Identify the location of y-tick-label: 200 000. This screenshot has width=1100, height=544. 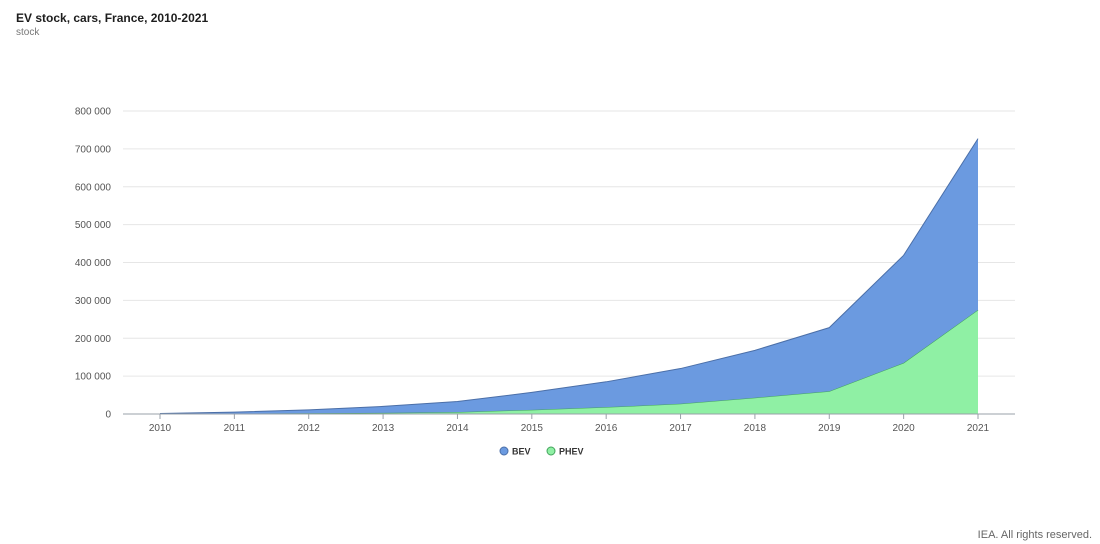
(93, 339).